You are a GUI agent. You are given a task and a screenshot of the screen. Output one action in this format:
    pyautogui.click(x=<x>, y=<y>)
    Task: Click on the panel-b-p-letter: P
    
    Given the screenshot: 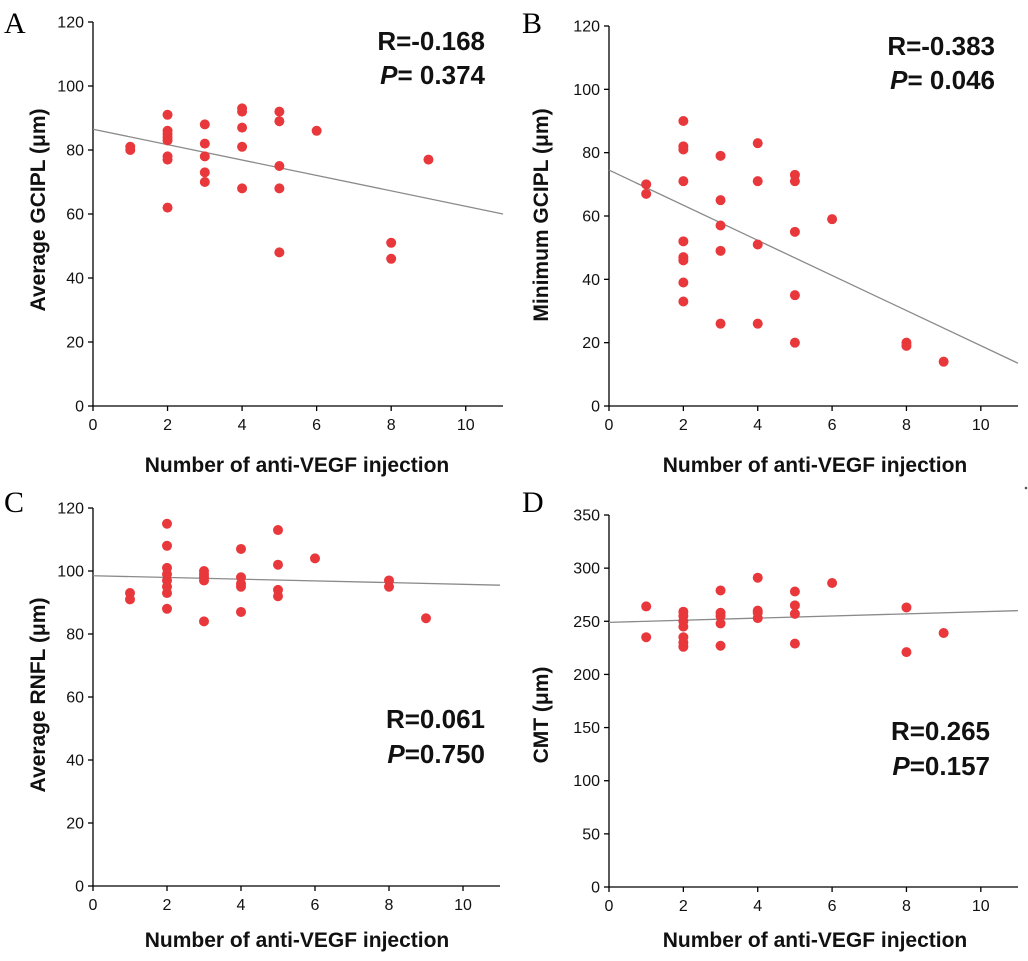 What is the action you would take?
    pyautogui.click(x=899, y=80)
    